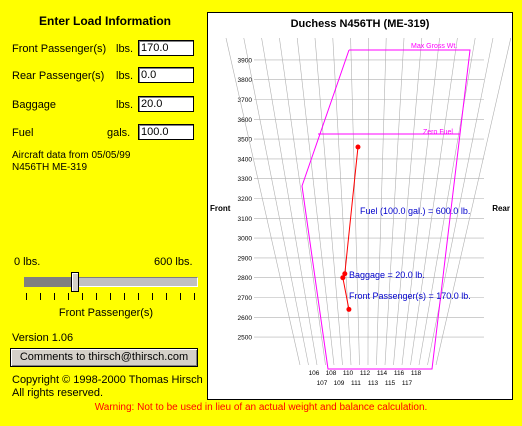 The image size is (522, 426). I want to click on x-tick-label: 112, so click(365, 373).